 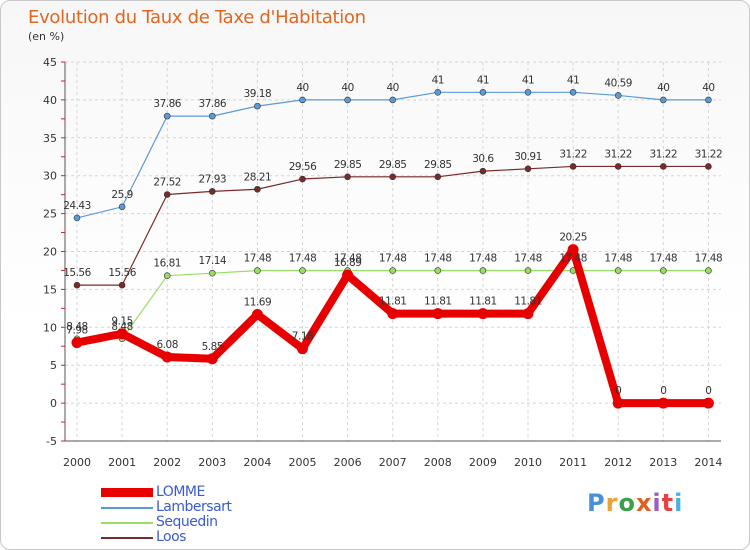 I want to click on legend-label-lambersart: Lambersart, so click(x=194, y=507).